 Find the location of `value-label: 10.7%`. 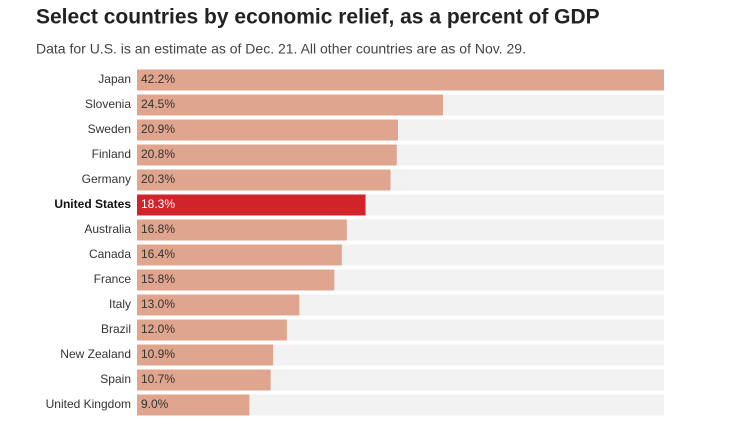

value-label: 10.7% is located at coordinates (158, 379).